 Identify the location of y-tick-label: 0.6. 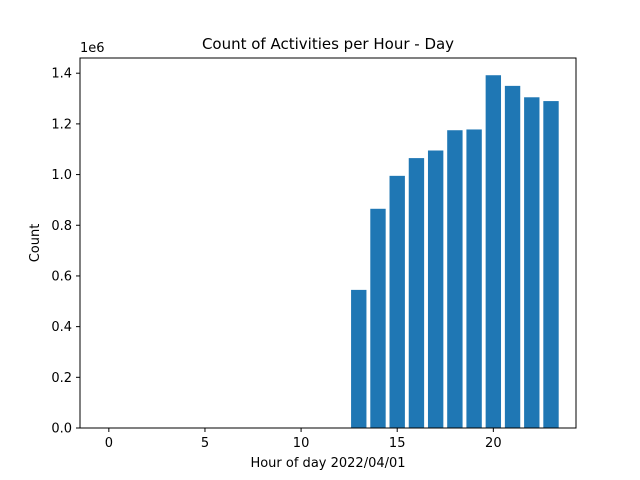
(61, 276).